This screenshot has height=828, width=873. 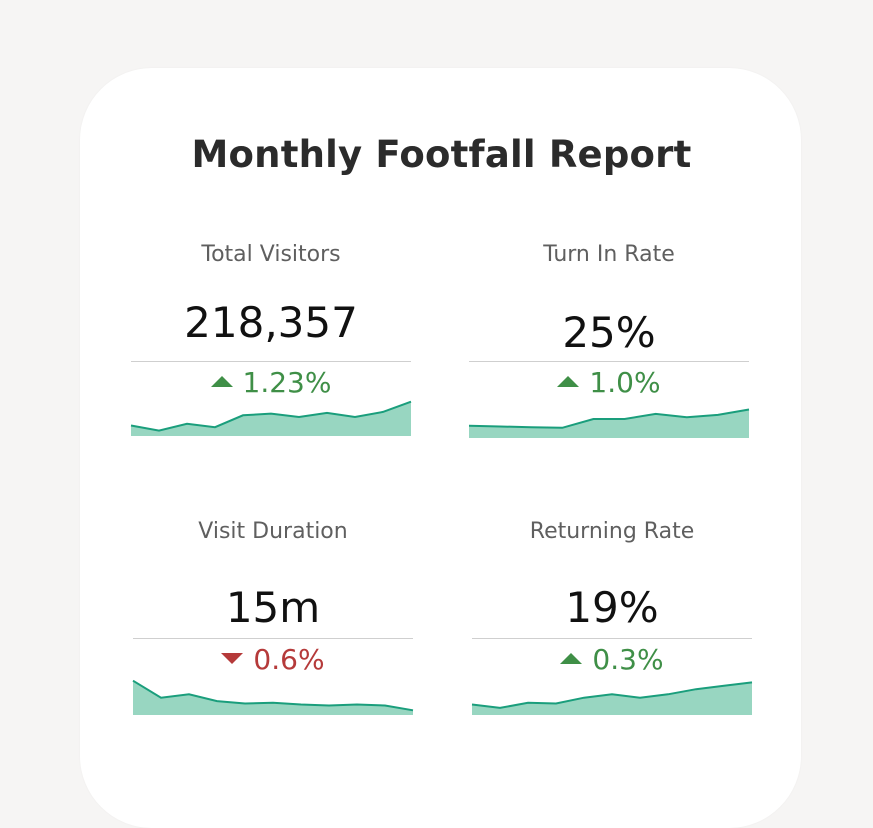 I want to click on report-title: Monthly Footfall Report, so click(x=441, y=154).